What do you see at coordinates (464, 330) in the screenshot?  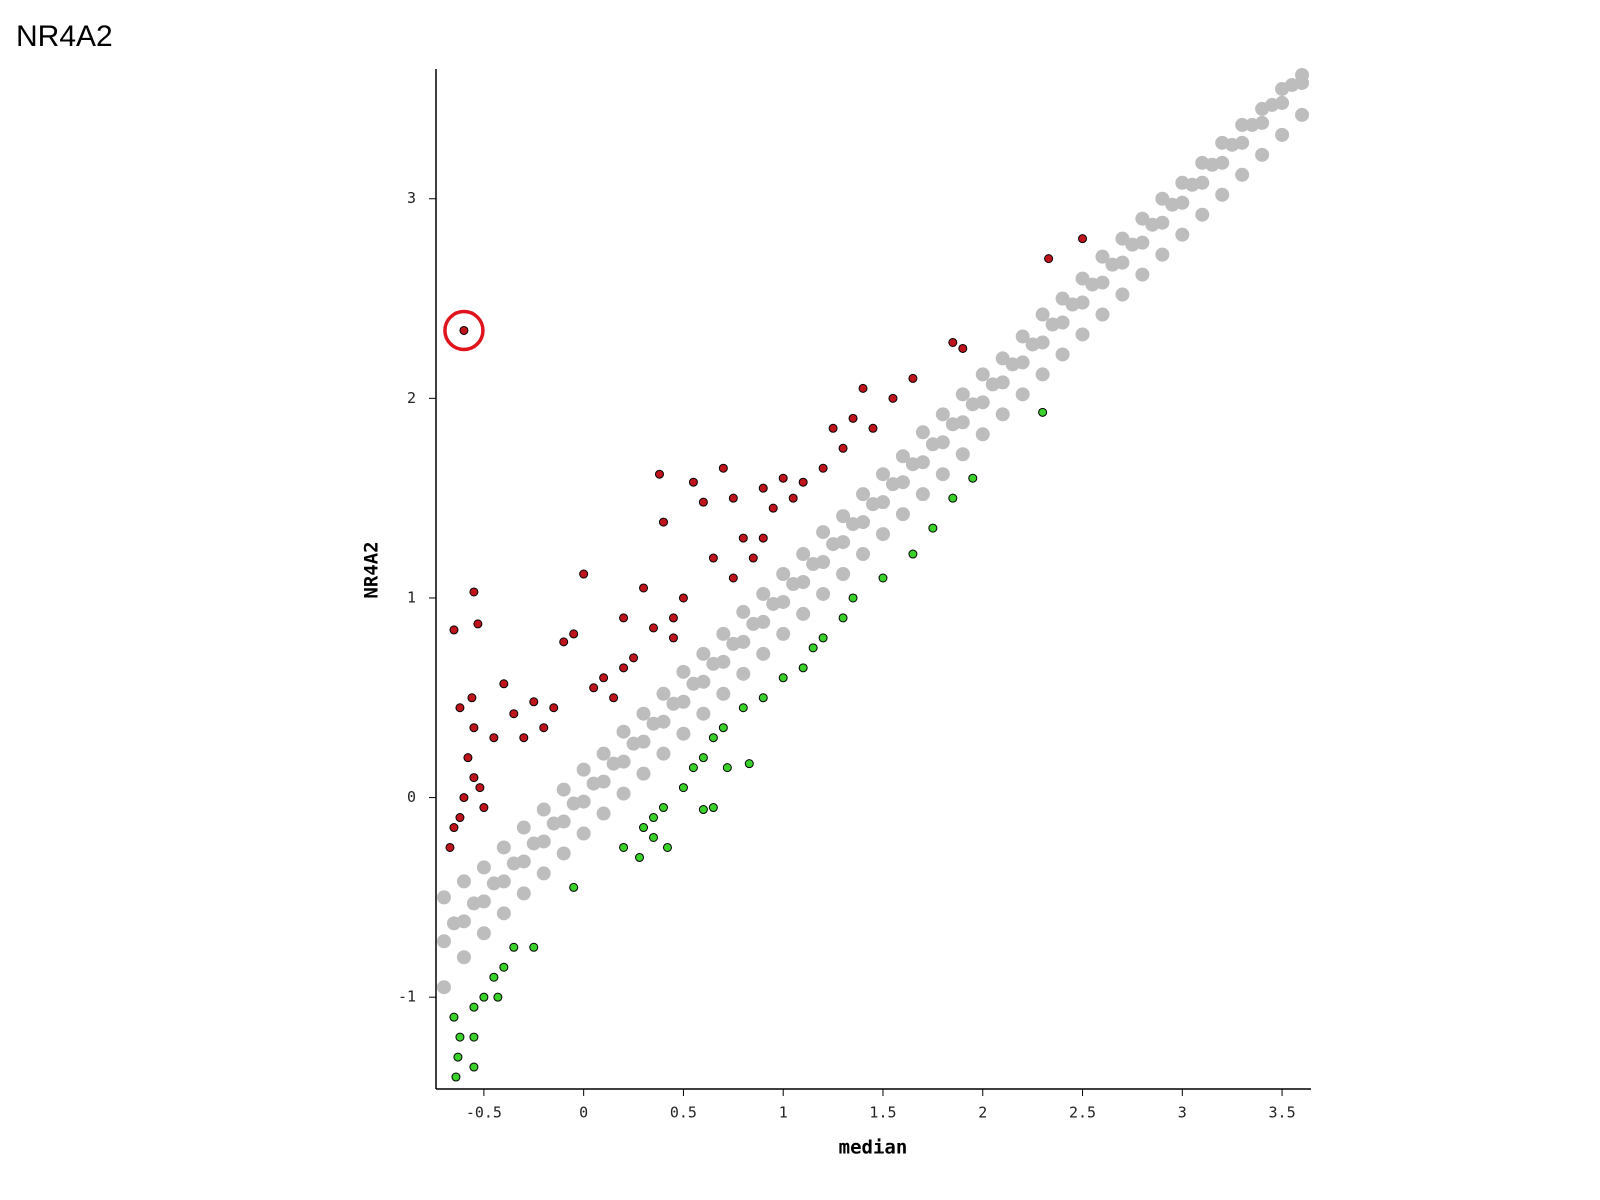 I see `highlight-ring` at bounding box center [464, 330].